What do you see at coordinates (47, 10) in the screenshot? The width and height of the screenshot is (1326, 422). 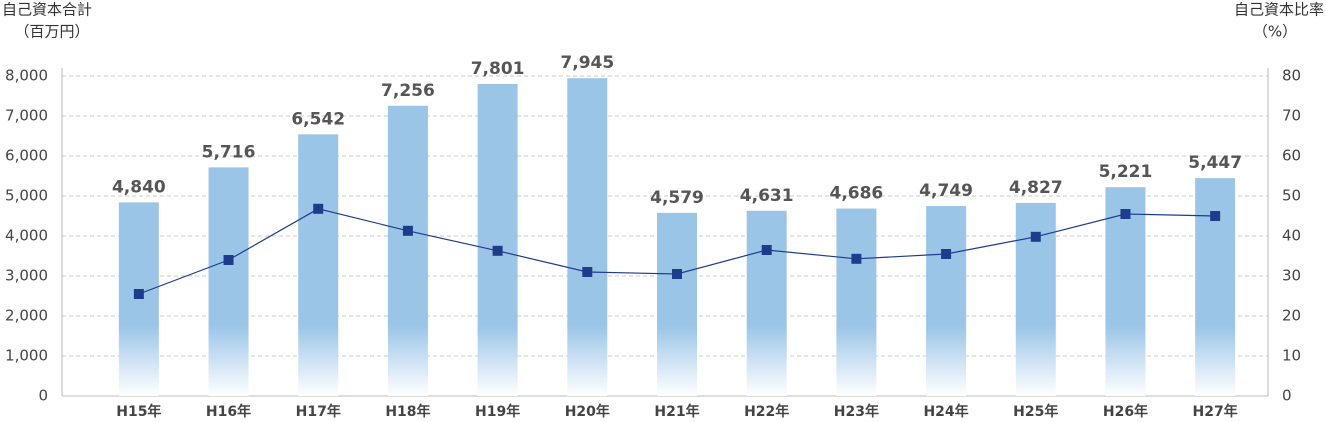 I see `y-axis-title: 自己資本合計` at bounding box center [47, 10].